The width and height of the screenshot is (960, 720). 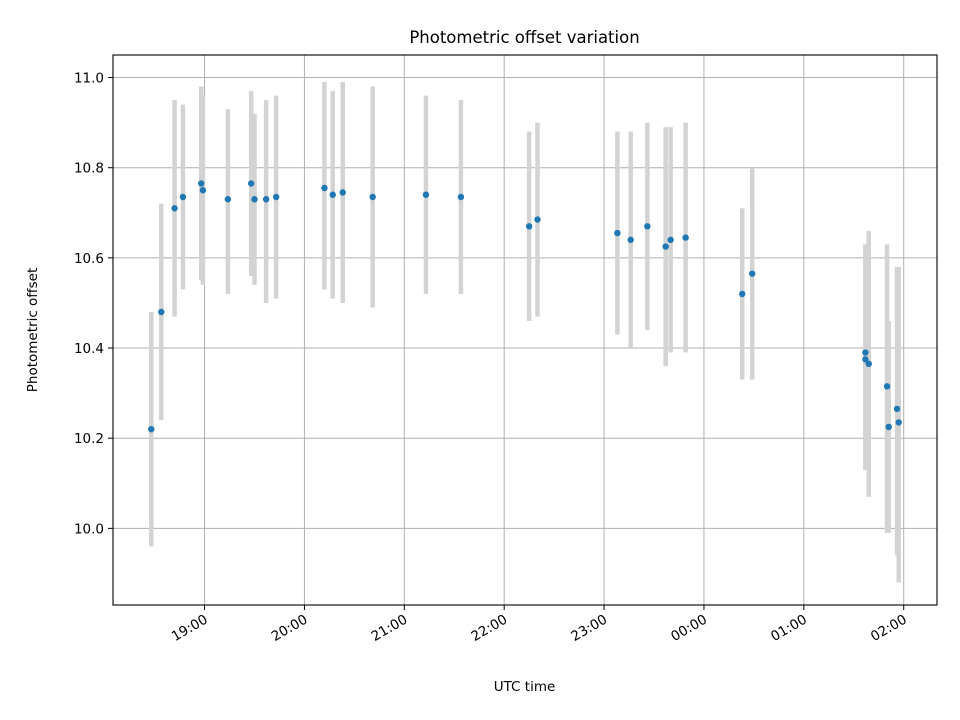 What do you see at coordinates (689, 628) in the screenshot?
I see `x-tick-label: 00:00` at bounding box center [689, 628].